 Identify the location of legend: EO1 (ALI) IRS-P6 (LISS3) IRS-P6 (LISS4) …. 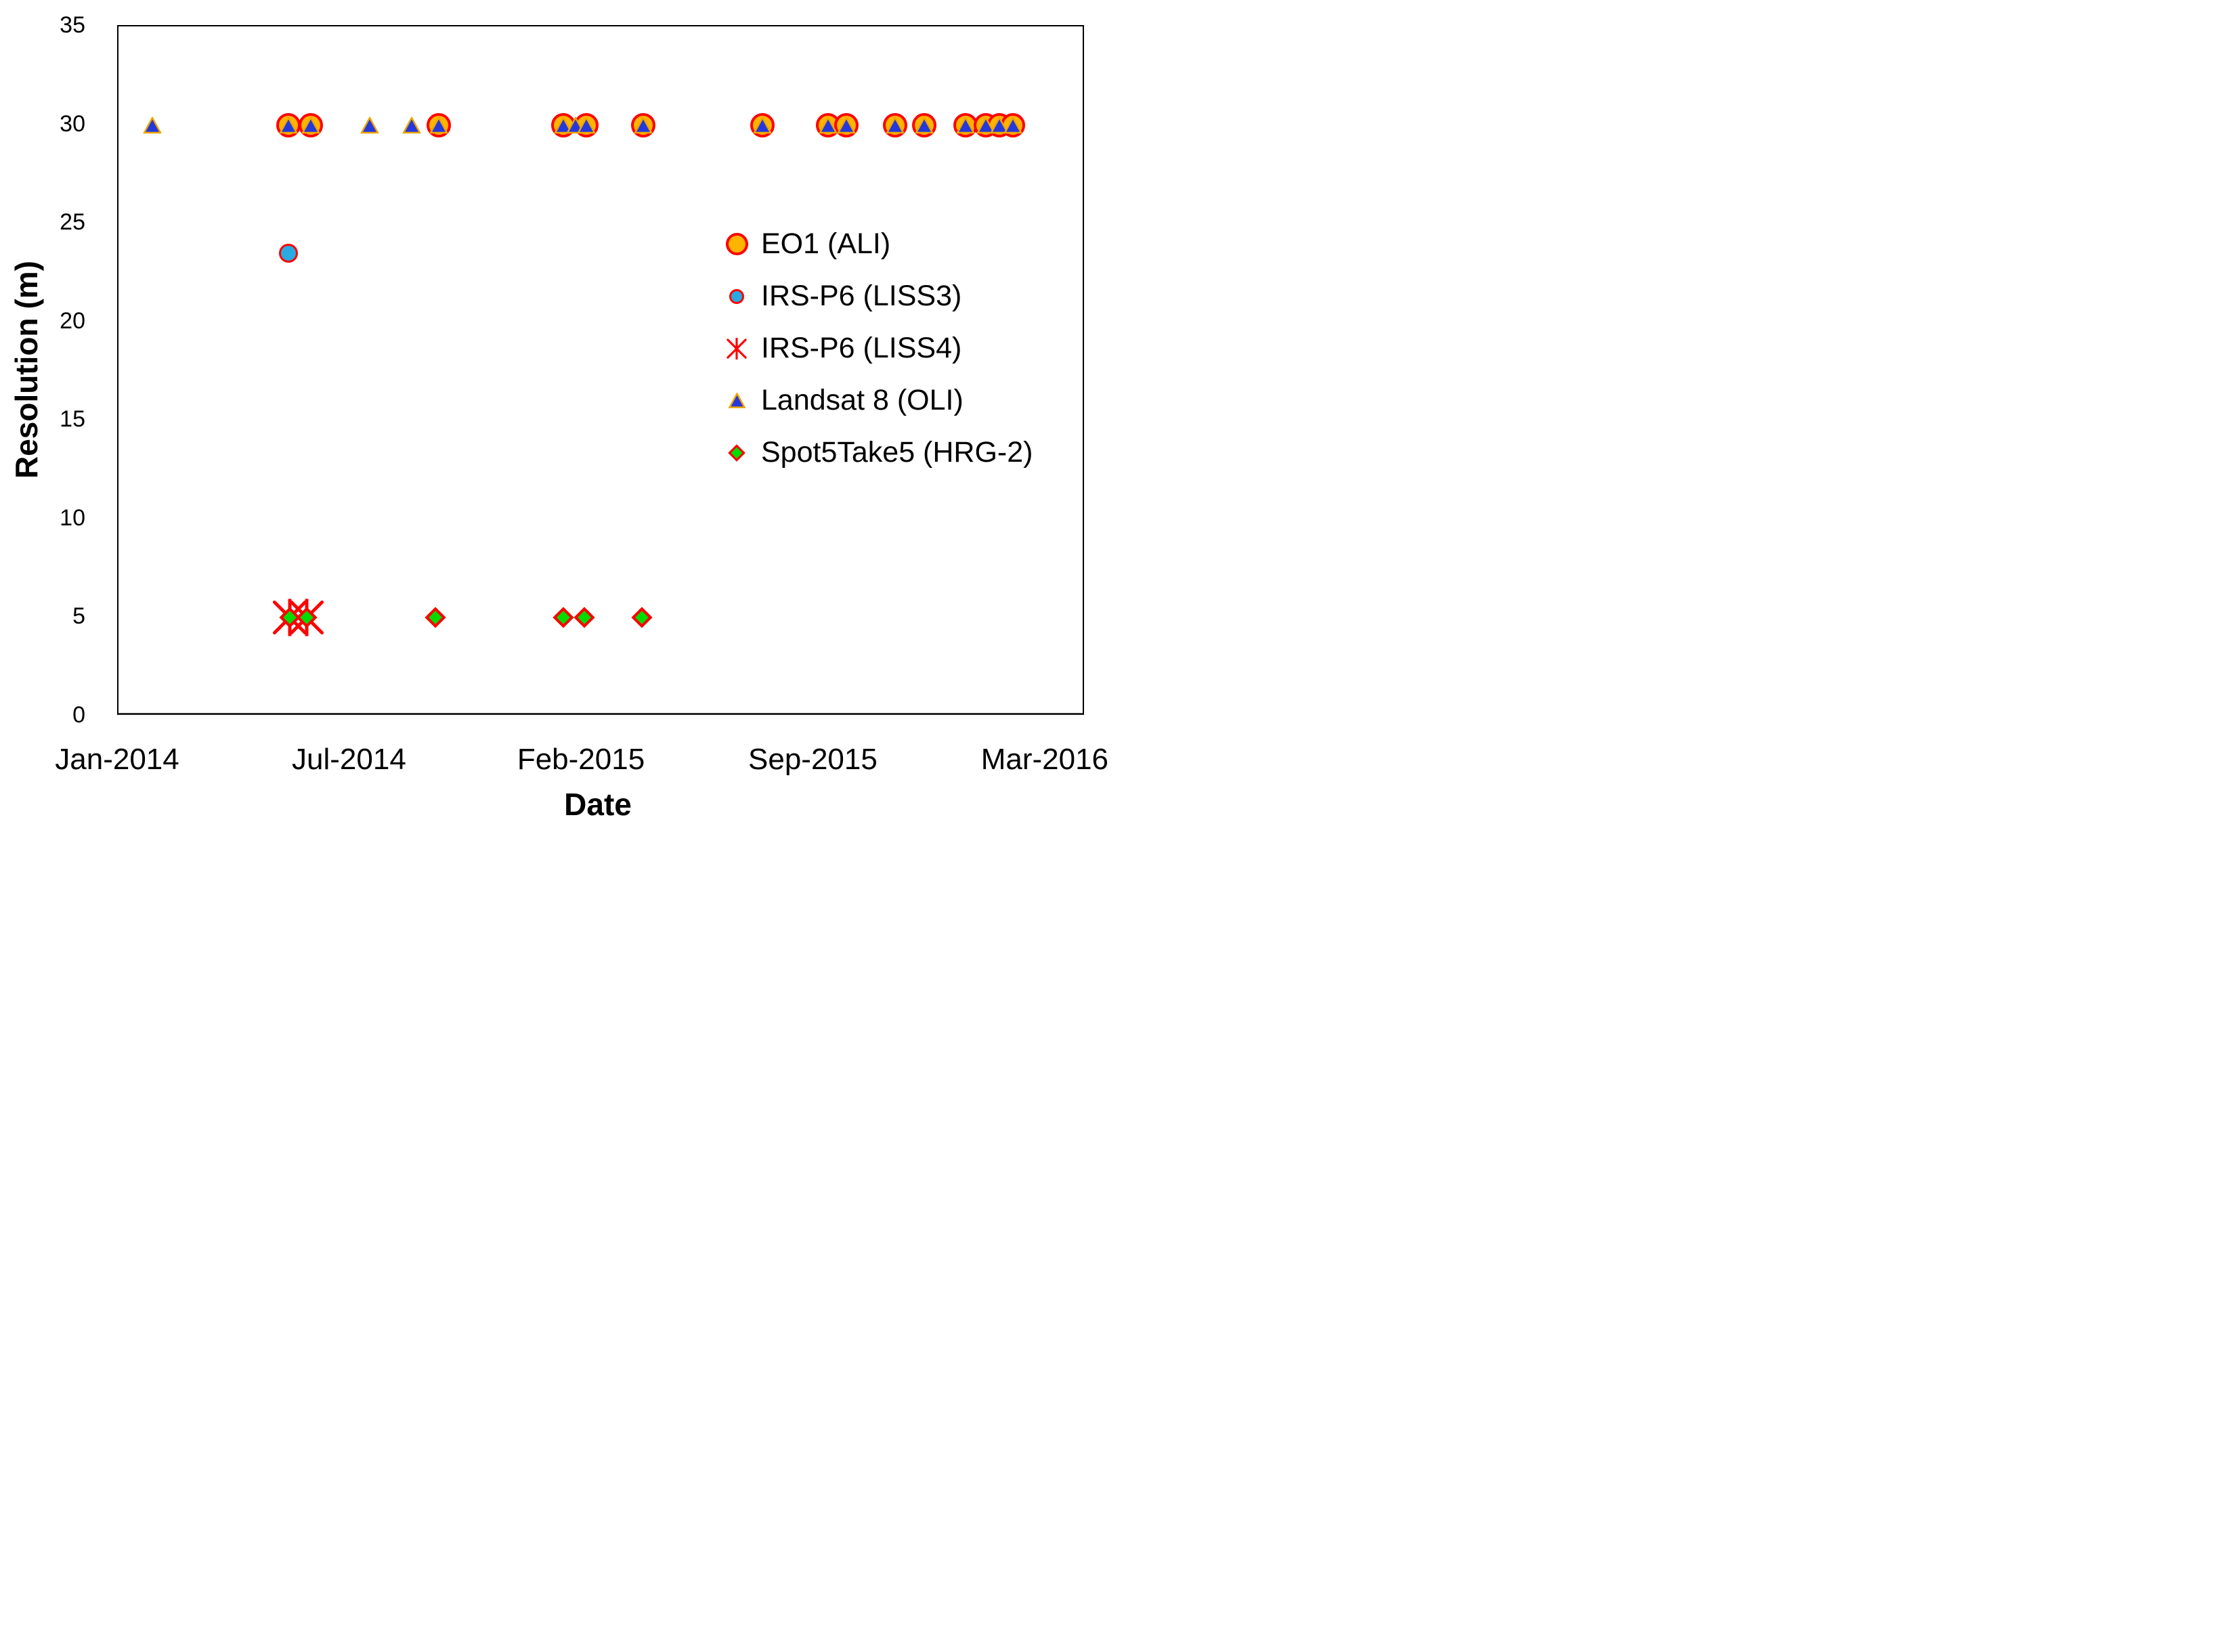
(877, 349).